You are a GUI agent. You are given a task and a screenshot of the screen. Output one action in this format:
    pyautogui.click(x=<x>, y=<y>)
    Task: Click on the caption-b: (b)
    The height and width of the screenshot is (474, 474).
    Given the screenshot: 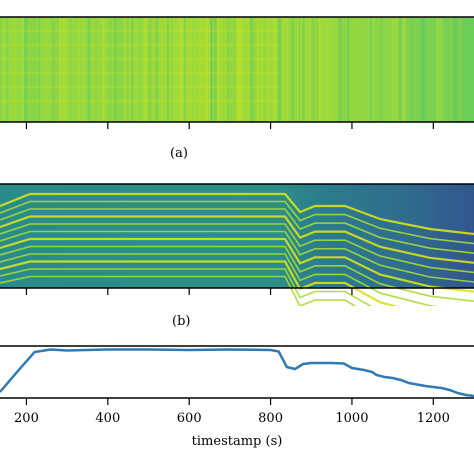 What is the action you would take?
    pyautogui.click(x=181, y=321)
    